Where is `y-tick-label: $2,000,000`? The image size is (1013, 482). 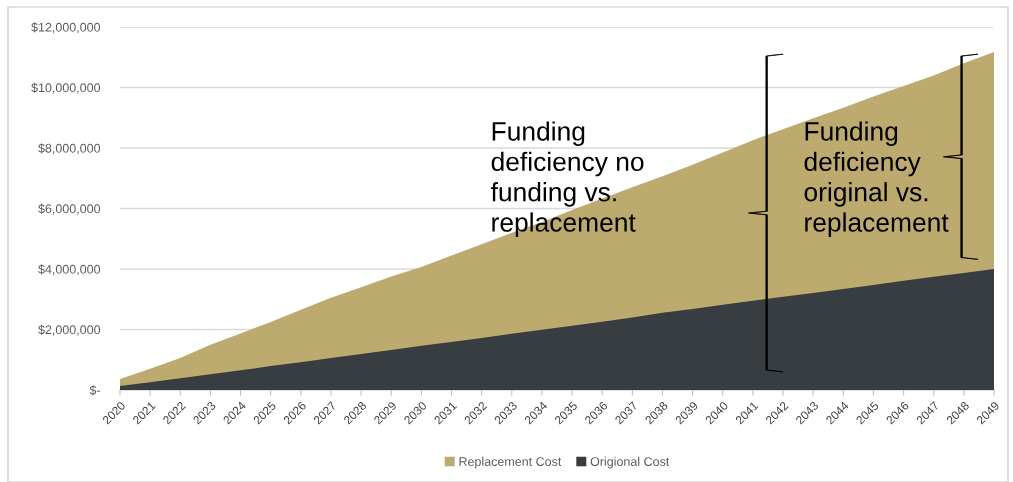
y-tick-label: $2,000,000 is located at coordinates (69, 330).